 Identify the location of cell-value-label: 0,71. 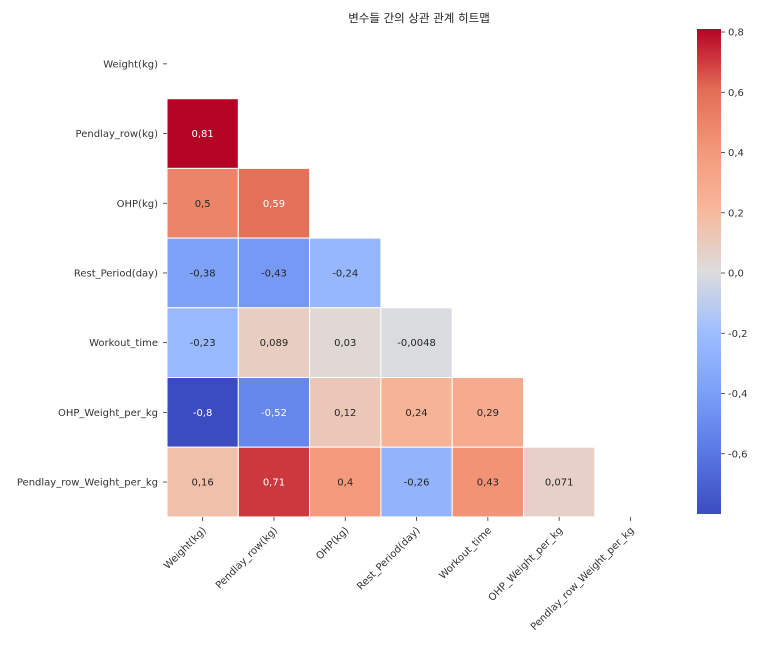
(274, 483).